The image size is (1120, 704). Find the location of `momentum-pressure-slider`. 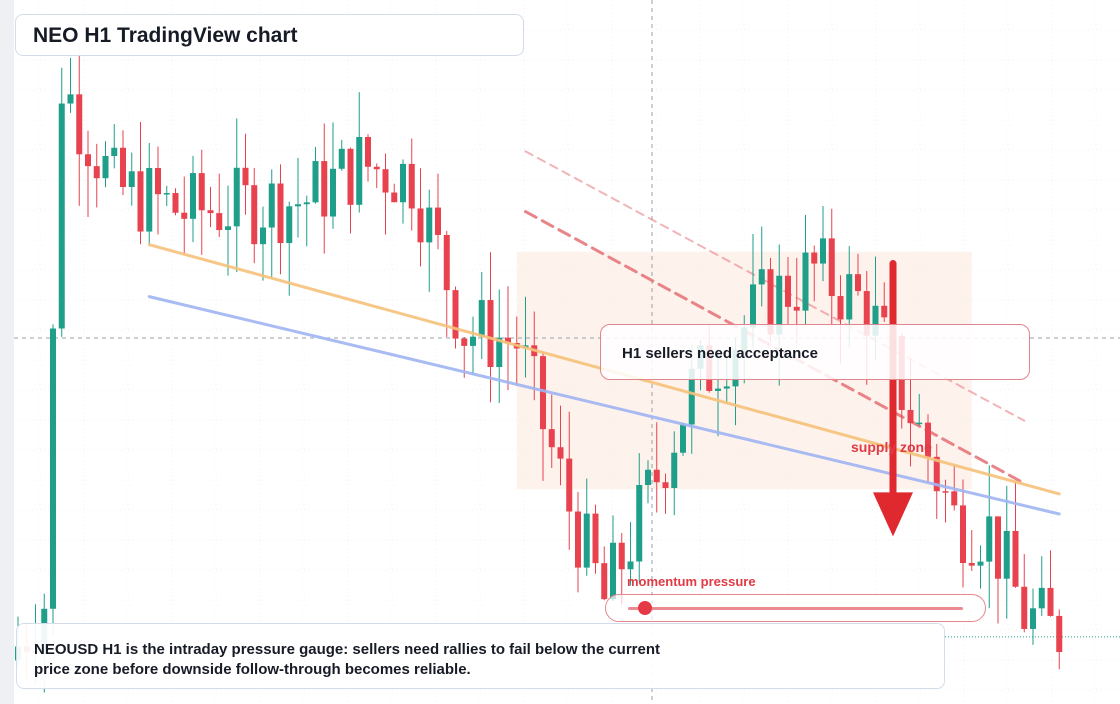

momentum-pressure-slider is located at coordinates (795, 608).